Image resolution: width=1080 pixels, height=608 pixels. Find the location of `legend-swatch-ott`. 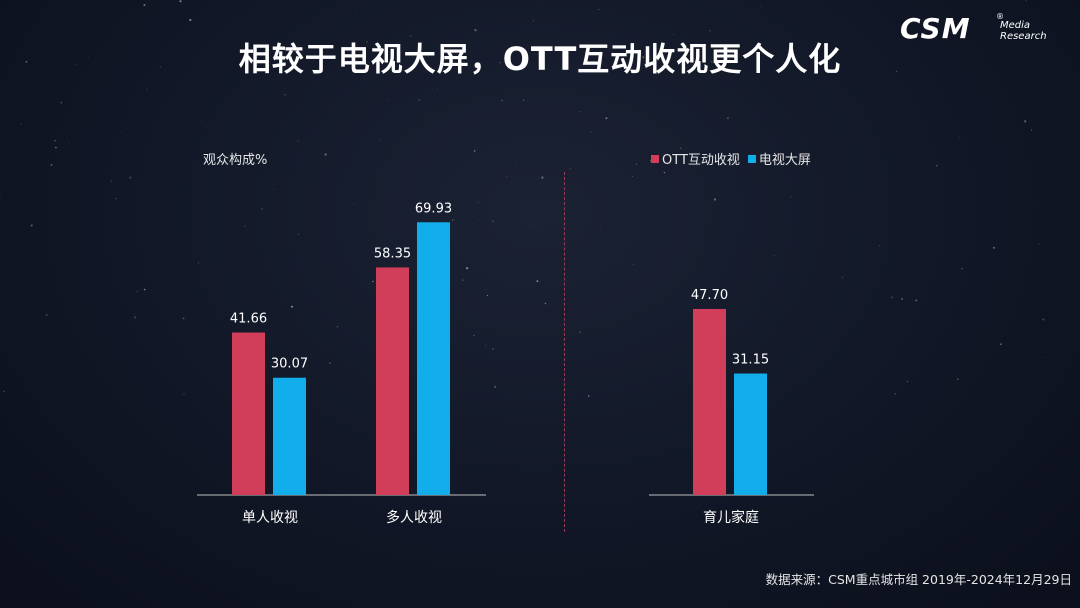

legend-swatch-ott is located at coordinates (655, 158).